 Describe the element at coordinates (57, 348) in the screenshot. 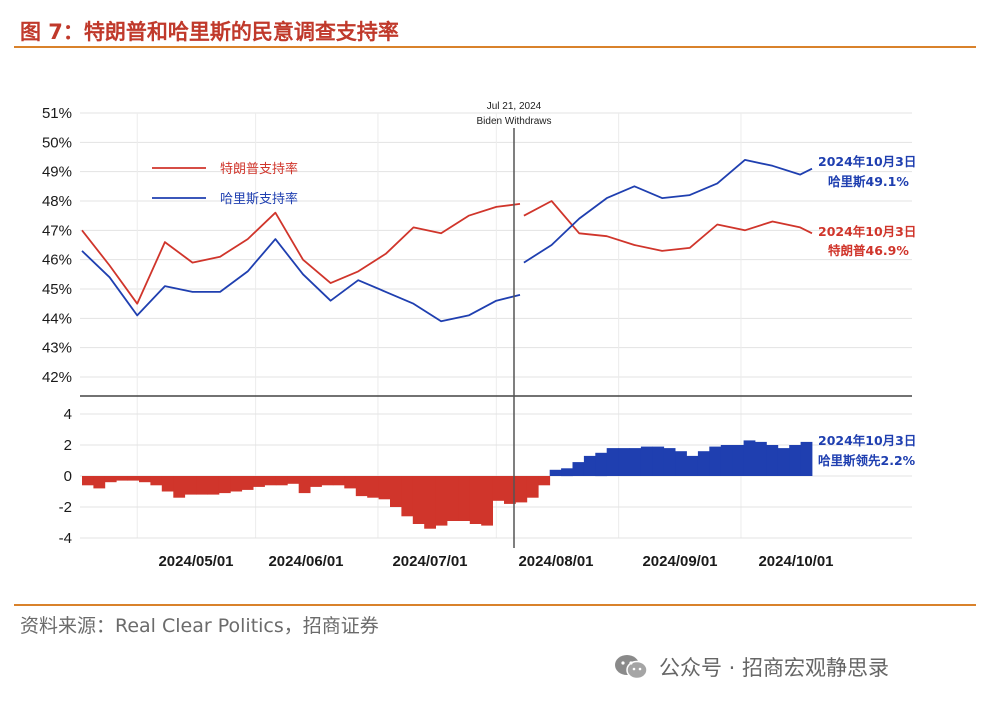

I see `y-tick-upper: 43%` at that location.